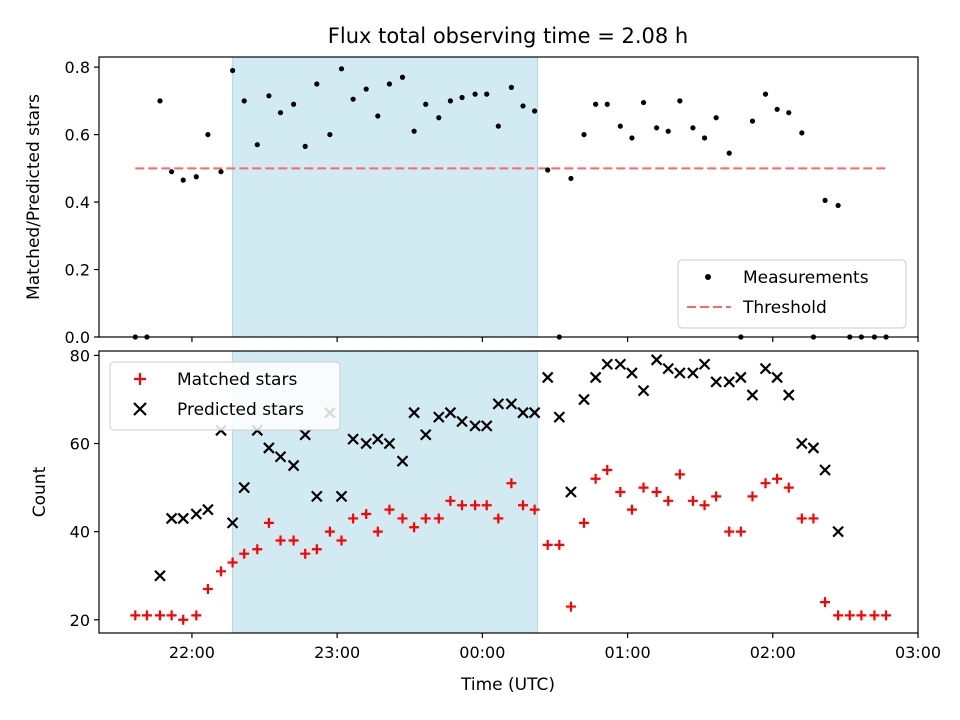 The image size is (960, 720). Describe the element at coordinates (555, 647) in the screenshot. I see `bottom-chart-x-ticks: 22:00 23:00 00:00 01:00 02:00 03:00` at that location.